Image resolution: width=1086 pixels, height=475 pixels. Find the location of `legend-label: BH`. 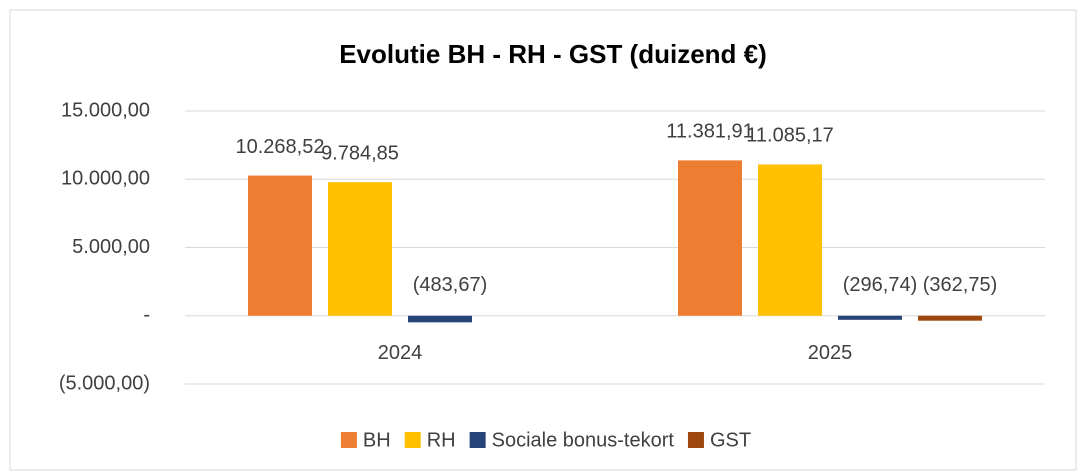

legend-label: BH is located at coordinates (377, 440).